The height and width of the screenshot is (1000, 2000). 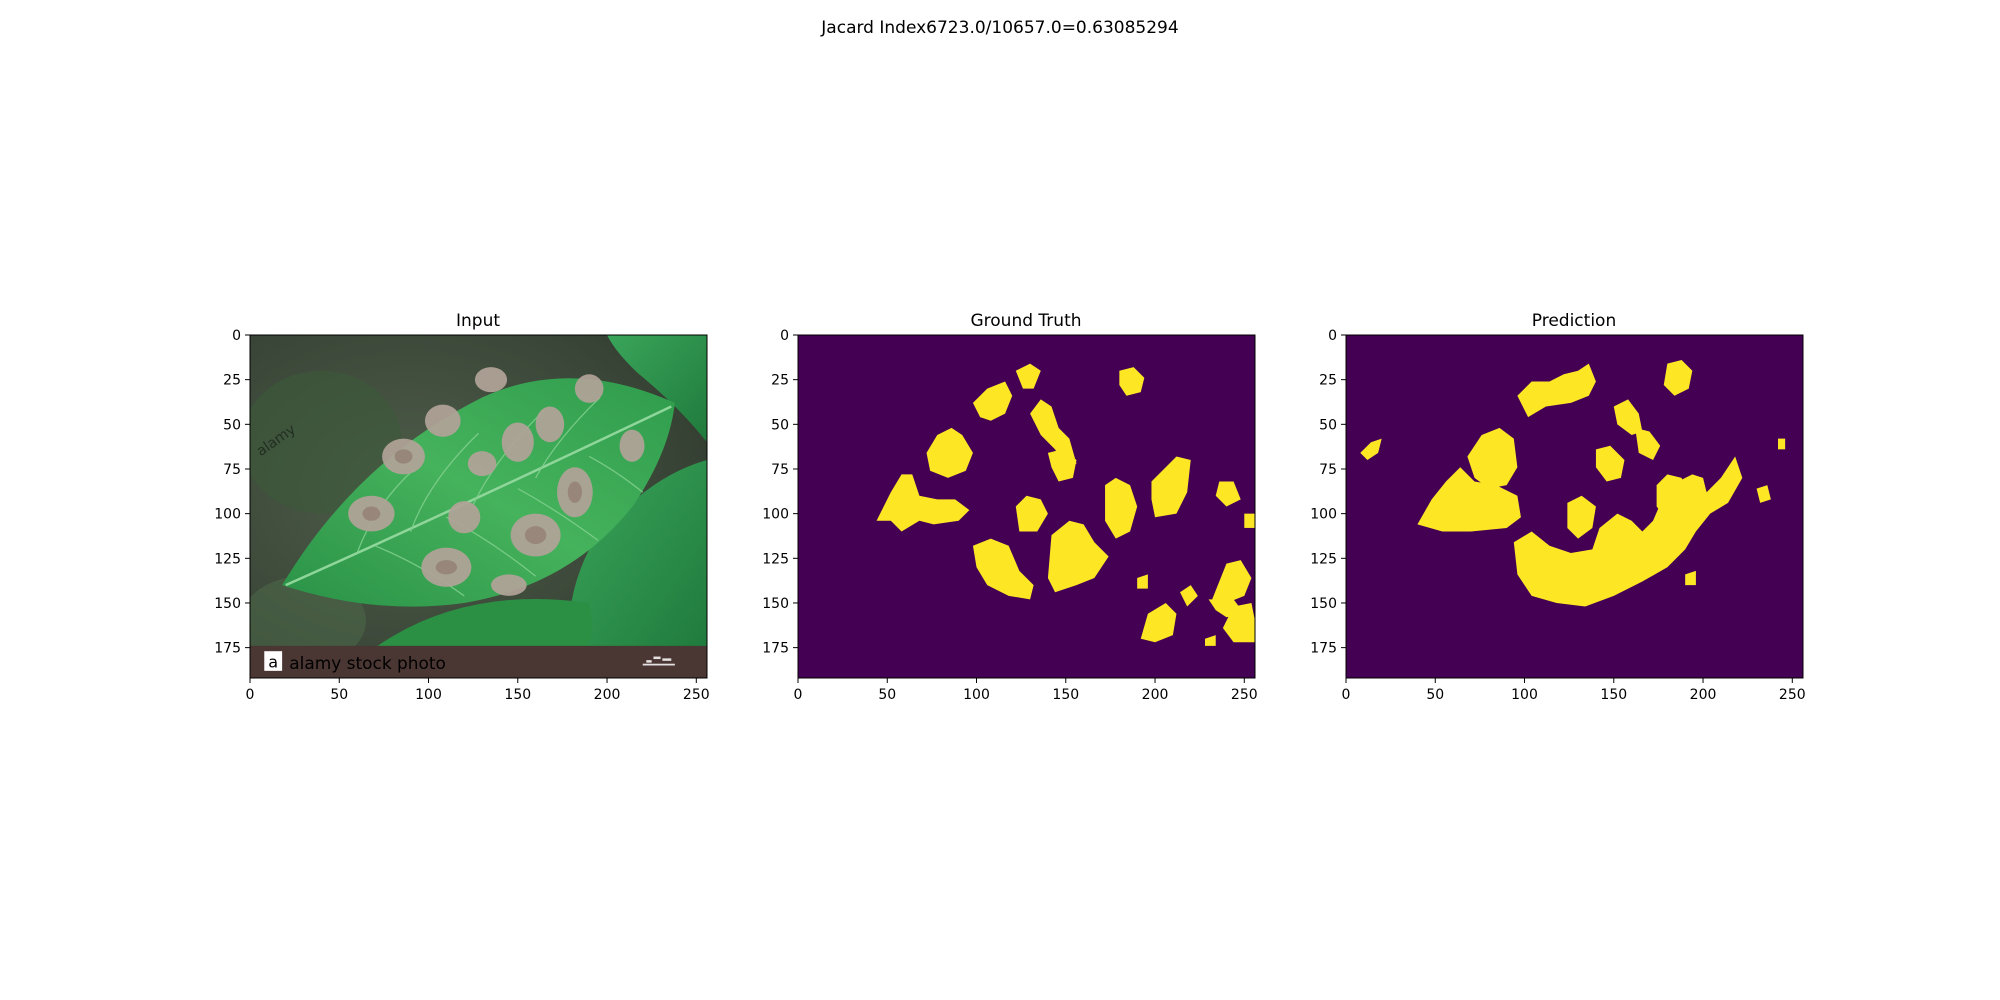 What do you see at coordinates (478, 321) in the screenshot?
I see `panel-title: Input` at bounding box center [478, 321].